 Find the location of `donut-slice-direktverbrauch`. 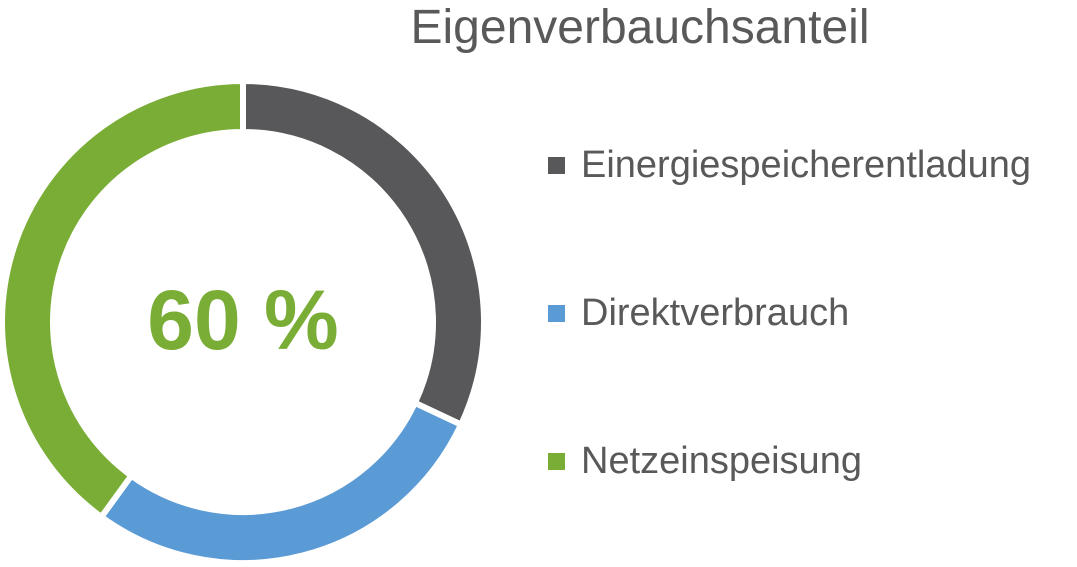

donut-slice-direktverbrauch is located at coordinates (281, 482).